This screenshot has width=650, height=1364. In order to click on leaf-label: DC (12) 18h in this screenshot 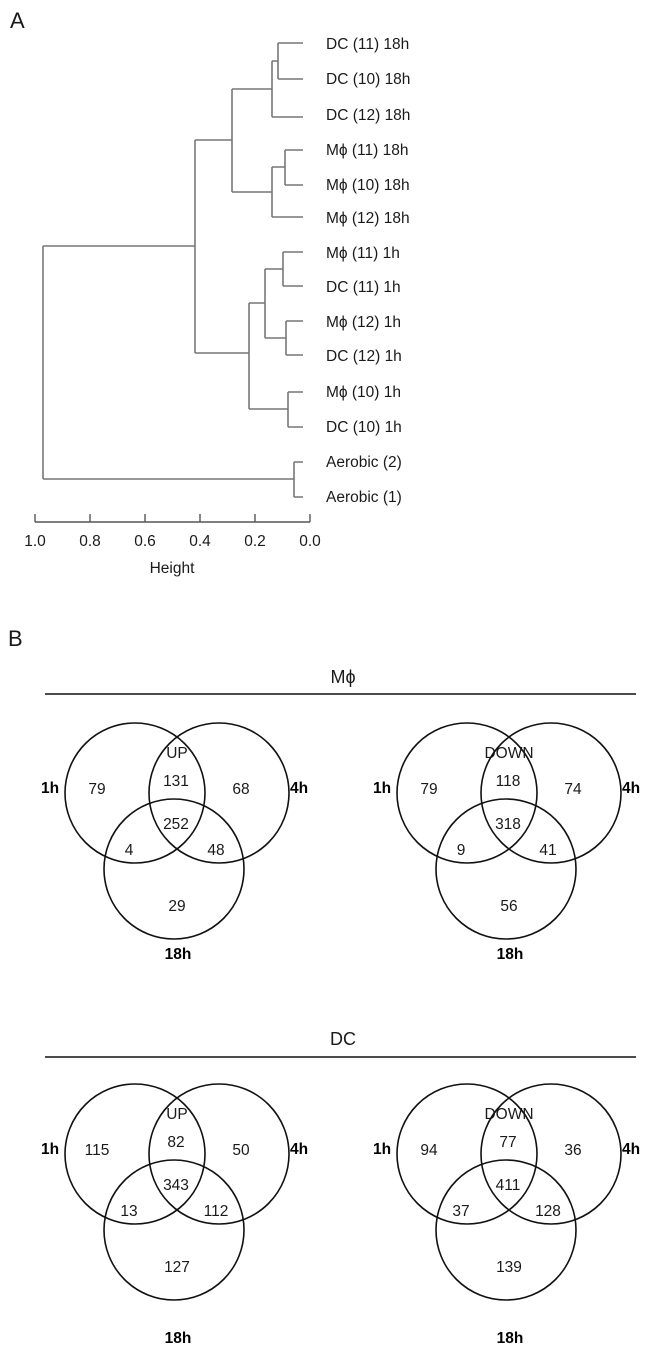, I will do `click(368, 115)`.